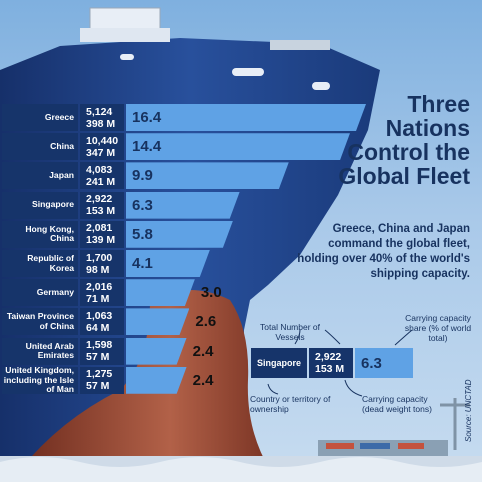  What do you see at coordinates (99, 345) in the screenshot?
I see `row-vessels: 1,598` at bounding box center [99, 345].